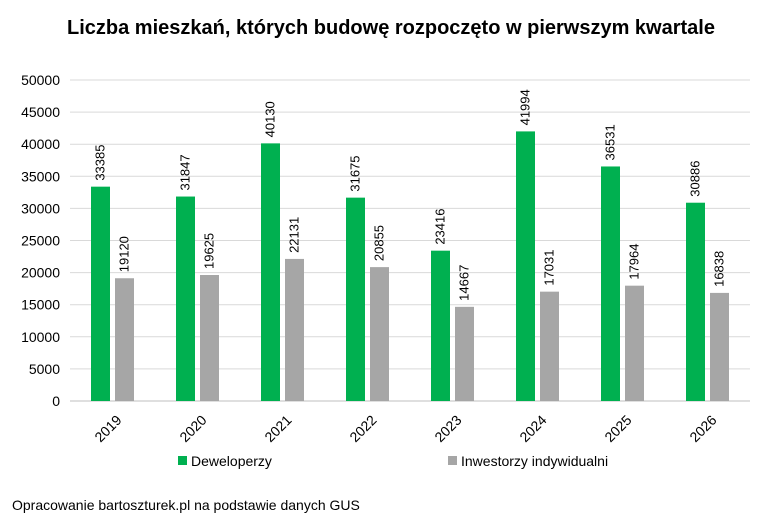 This screenshot has width=782, height=523. What do you see at coordinates (464, 283) in the screenshot?
I see `data-label: 14667` at bounding box center [464, 283].